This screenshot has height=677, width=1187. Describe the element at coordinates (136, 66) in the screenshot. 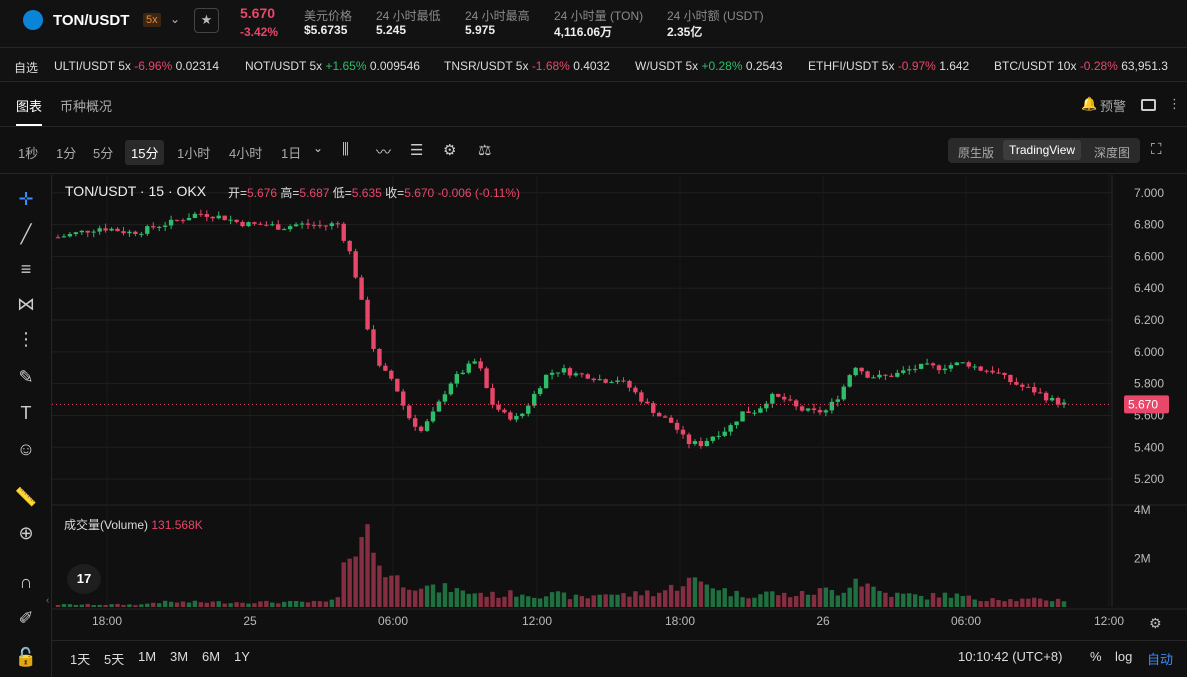

I see `watchlist-item: ULTI/USDT 5x -6.96% 0.02314` at that location.